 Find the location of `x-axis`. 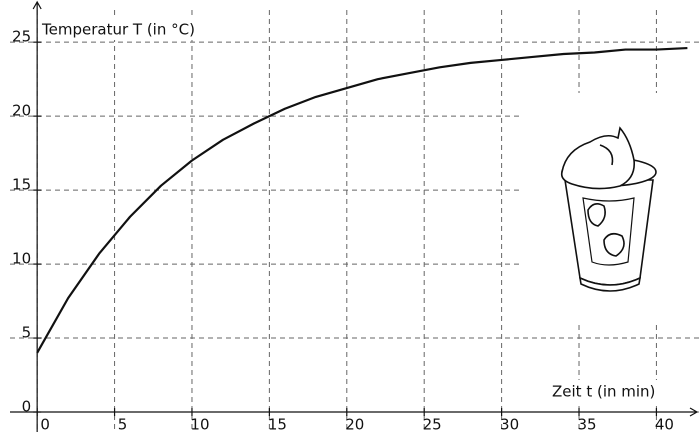

x-axis is located at coordinates (354, 412).